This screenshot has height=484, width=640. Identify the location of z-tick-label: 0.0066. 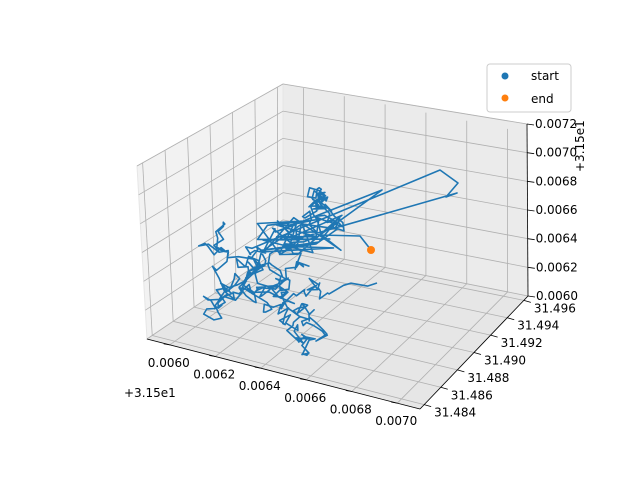
(557, 210).